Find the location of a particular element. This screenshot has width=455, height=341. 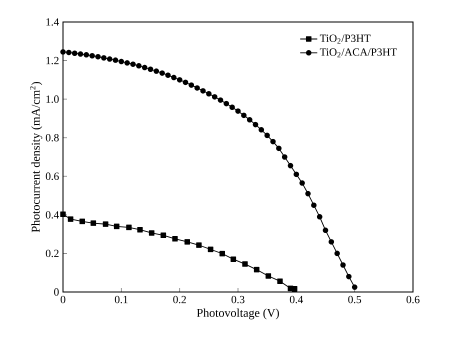

x-tick-label: 0.6 is located at coordinates (413, 300).